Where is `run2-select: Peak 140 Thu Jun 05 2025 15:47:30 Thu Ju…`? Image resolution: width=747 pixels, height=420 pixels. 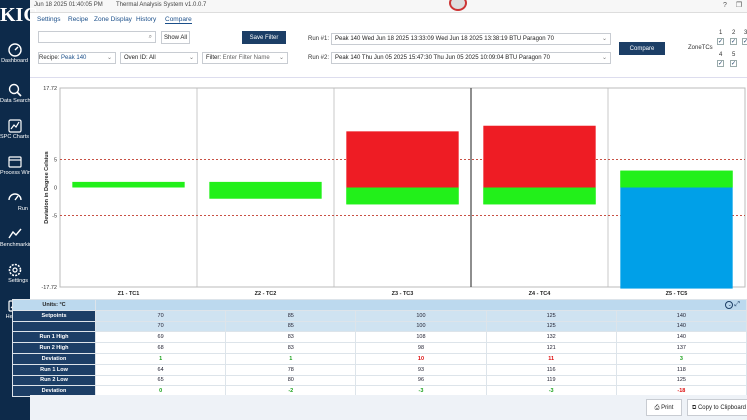
run2-select: Peak 140 Thu Jun 05 2025 15:47:30 Thu Ju… is located at coordinates (471, 58).